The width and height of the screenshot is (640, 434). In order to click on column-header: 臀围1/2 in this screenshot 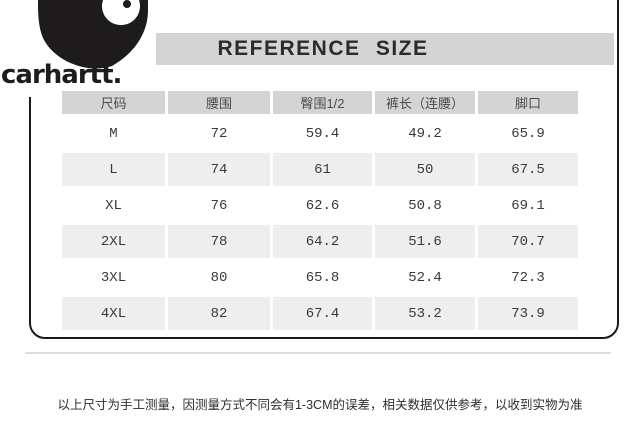, I will do `click(322, 102)`.